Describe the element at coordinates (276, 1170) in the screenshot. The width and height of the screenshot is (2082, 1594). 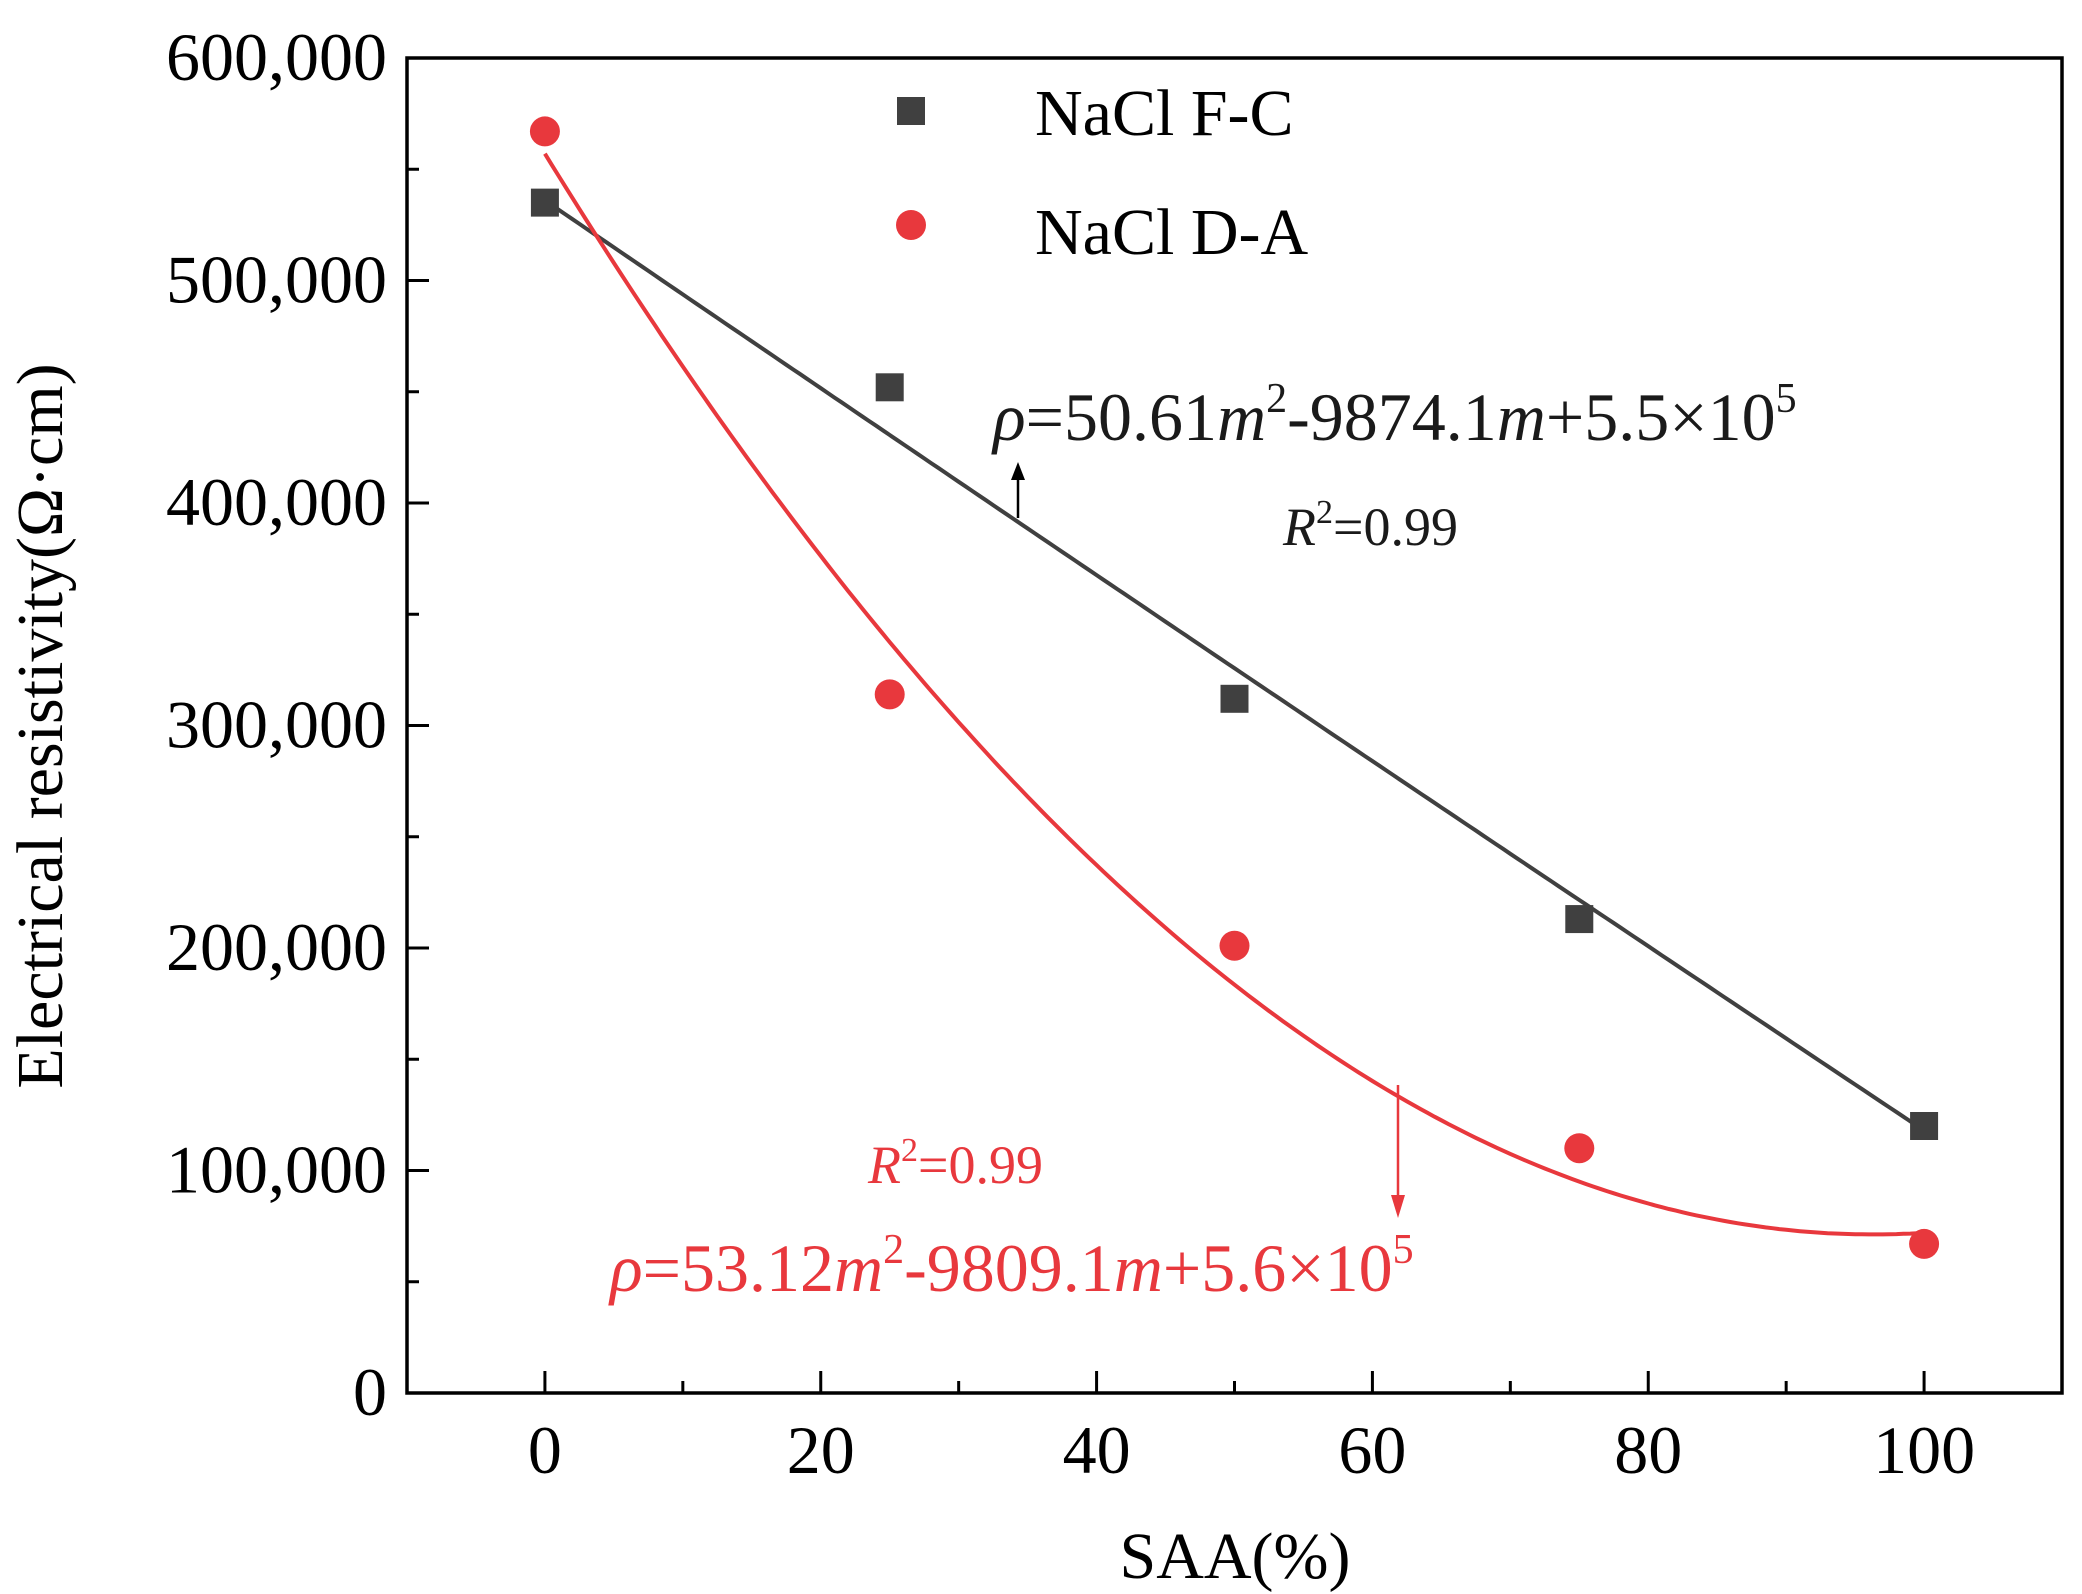
I see `y-tick-label: 100,000` at that location.